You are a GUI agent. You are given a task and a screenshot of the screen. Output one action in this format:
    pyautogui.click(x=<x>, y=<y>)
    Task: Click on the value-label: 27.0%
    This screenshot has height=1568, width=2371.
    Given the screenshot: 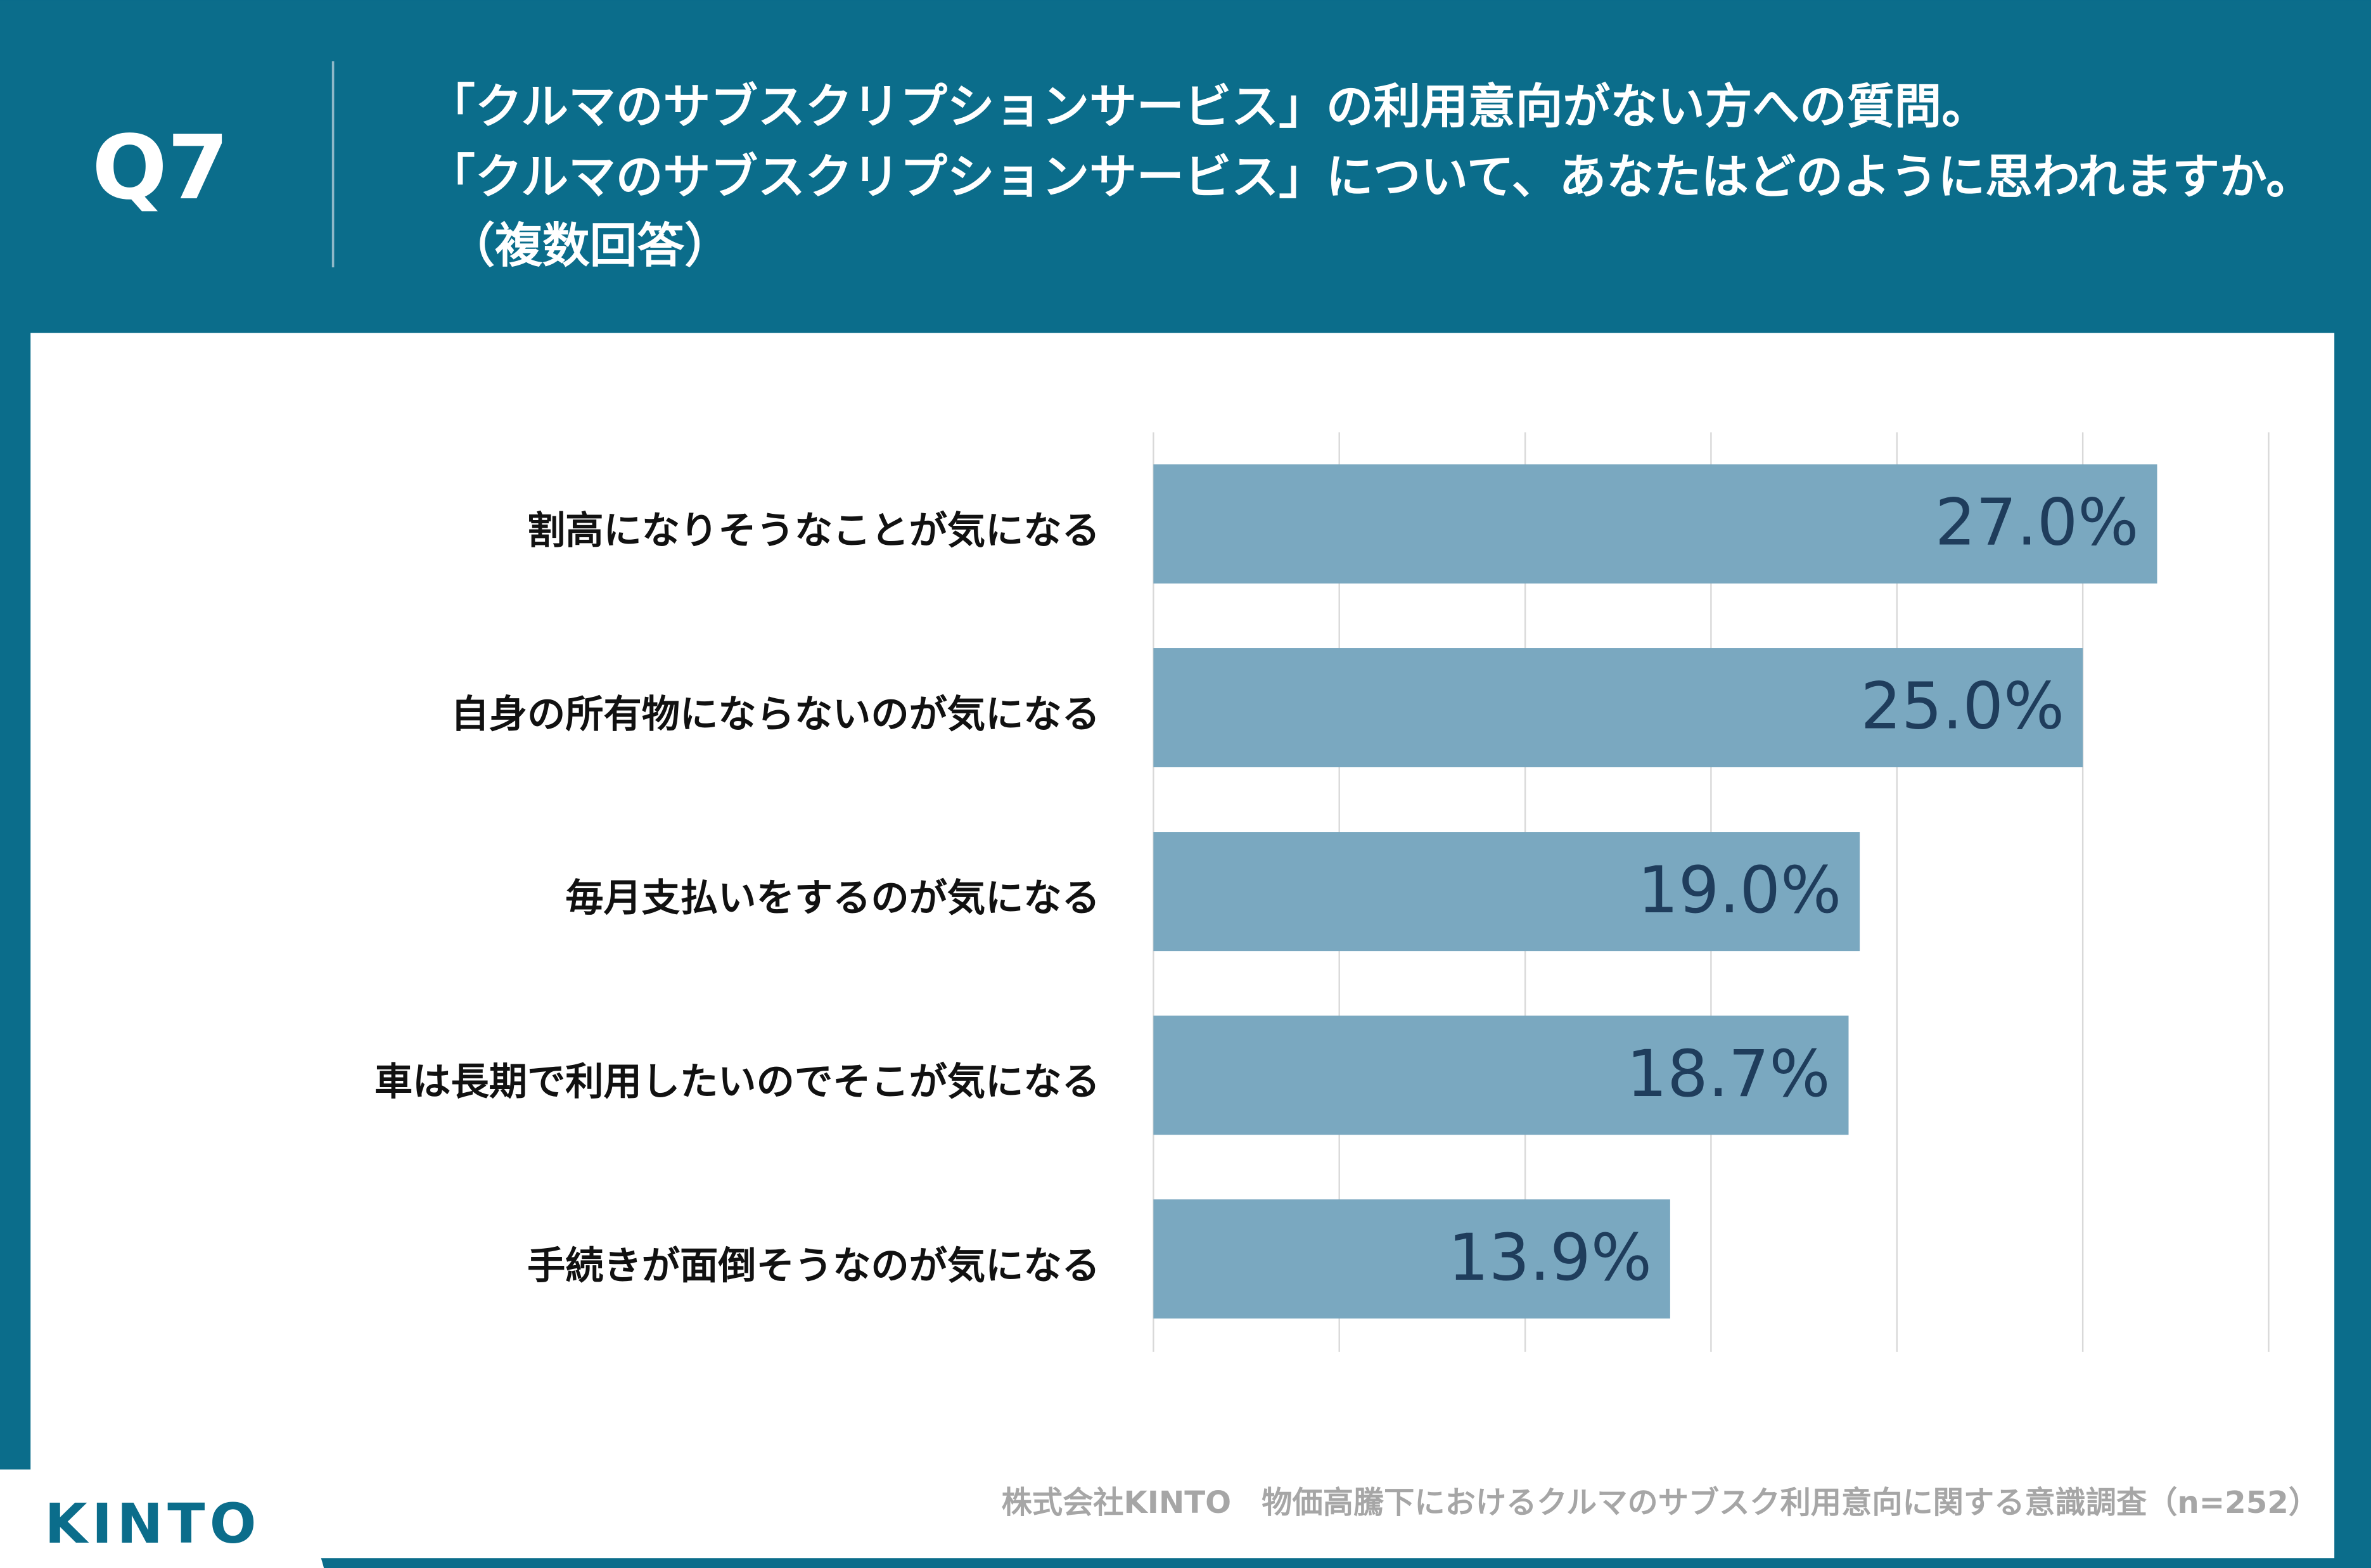 What is the action you would take?
    pyautogui.click(x=2037, y=522)
    